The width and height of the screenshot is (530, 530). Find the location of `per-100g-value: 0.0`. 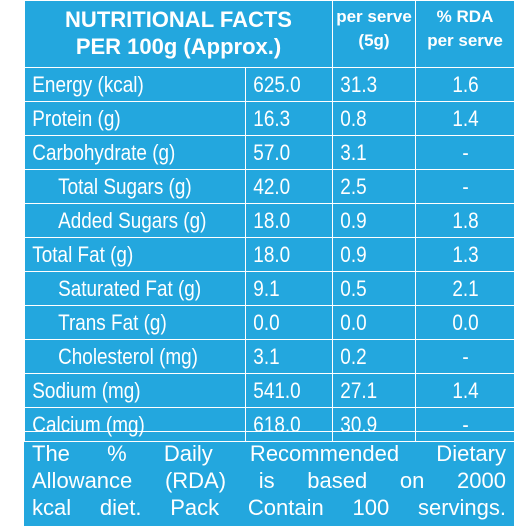

per-100g-value: 0.0 is located at coordinates (283, 322).